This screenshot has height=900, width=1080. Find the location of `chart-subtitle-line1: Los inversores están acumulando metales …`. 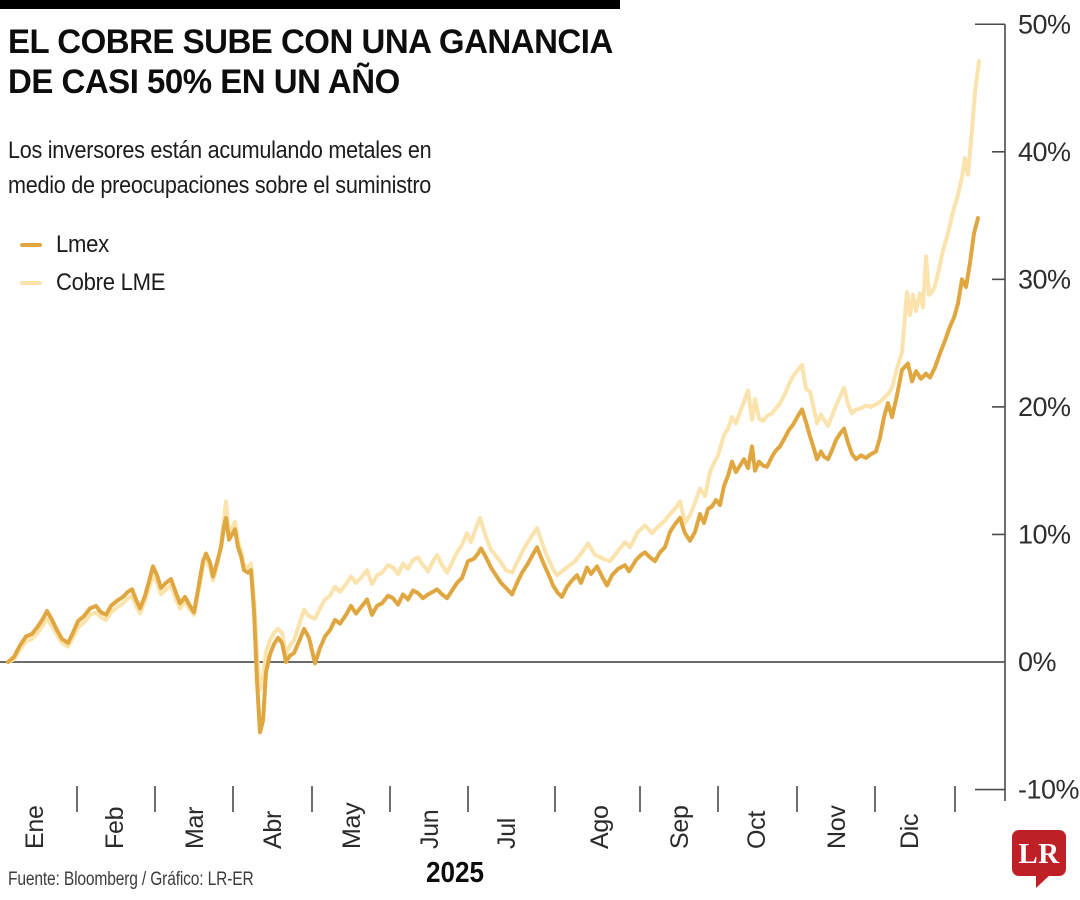

chart-subtitle-line1: Los inversores están acumulando metales … is located at coordinates (220, 150).